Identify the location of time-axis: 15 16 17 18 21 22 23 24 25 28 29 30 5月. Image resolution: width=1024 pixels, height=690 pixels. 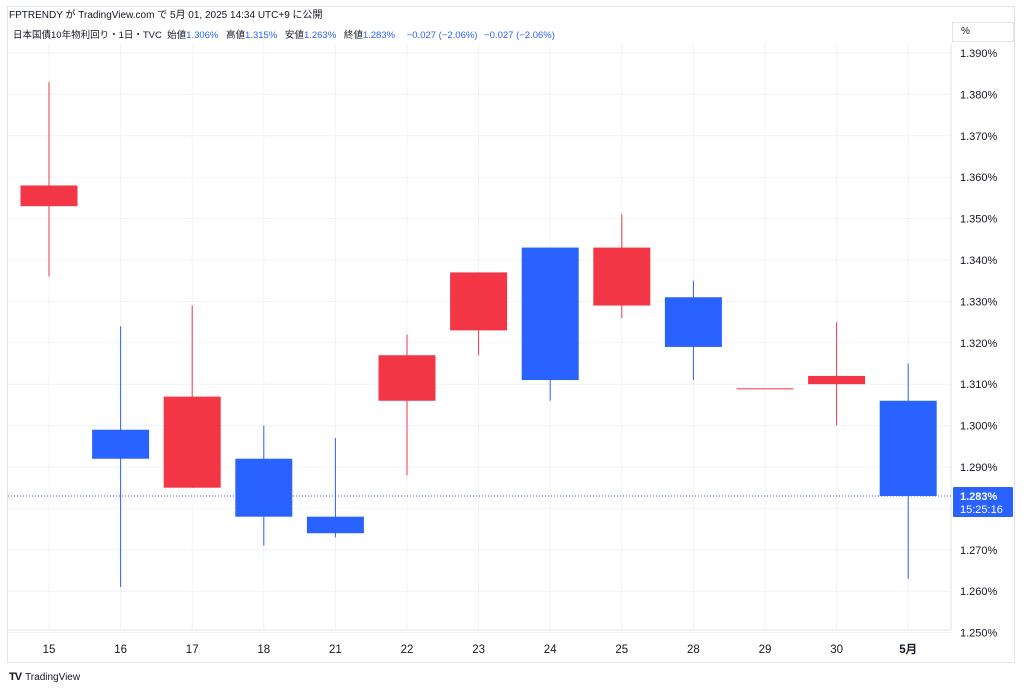
(479, 642).